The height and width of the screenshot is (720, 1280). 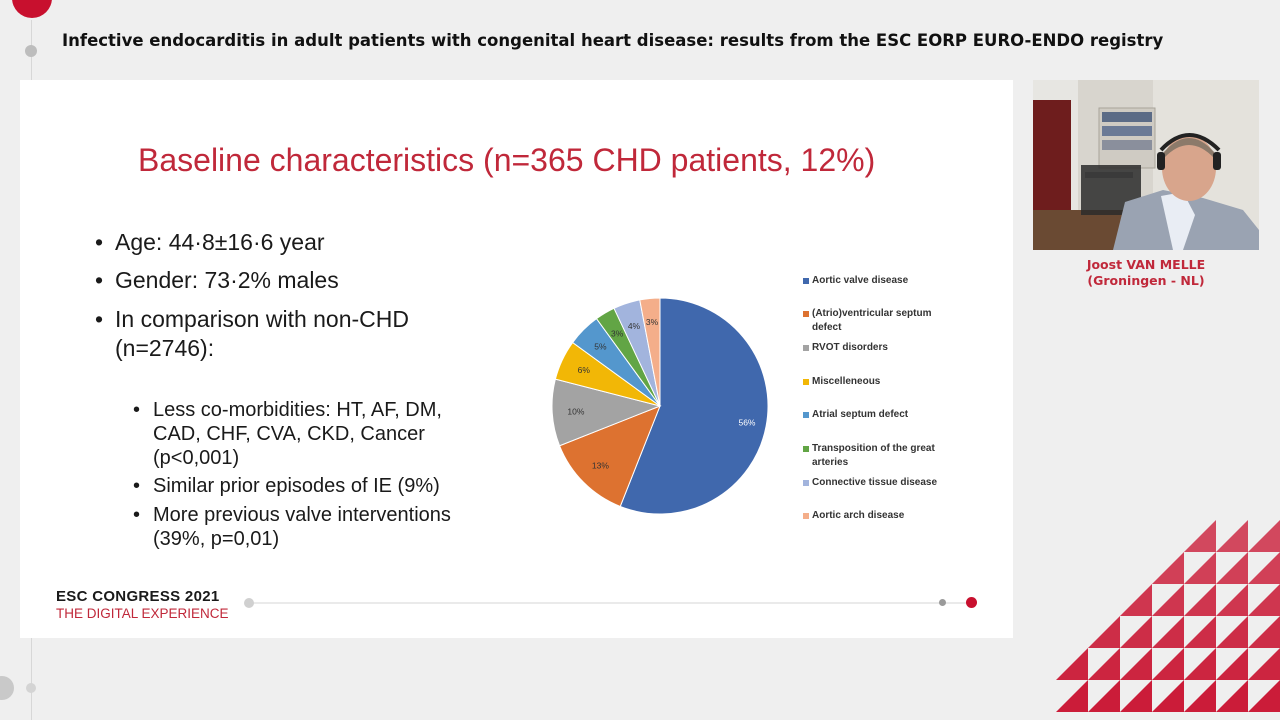 I want to click on esc-logo-line2: THE DIGITAL EXPERIENCE, so click(x=142, y=613).